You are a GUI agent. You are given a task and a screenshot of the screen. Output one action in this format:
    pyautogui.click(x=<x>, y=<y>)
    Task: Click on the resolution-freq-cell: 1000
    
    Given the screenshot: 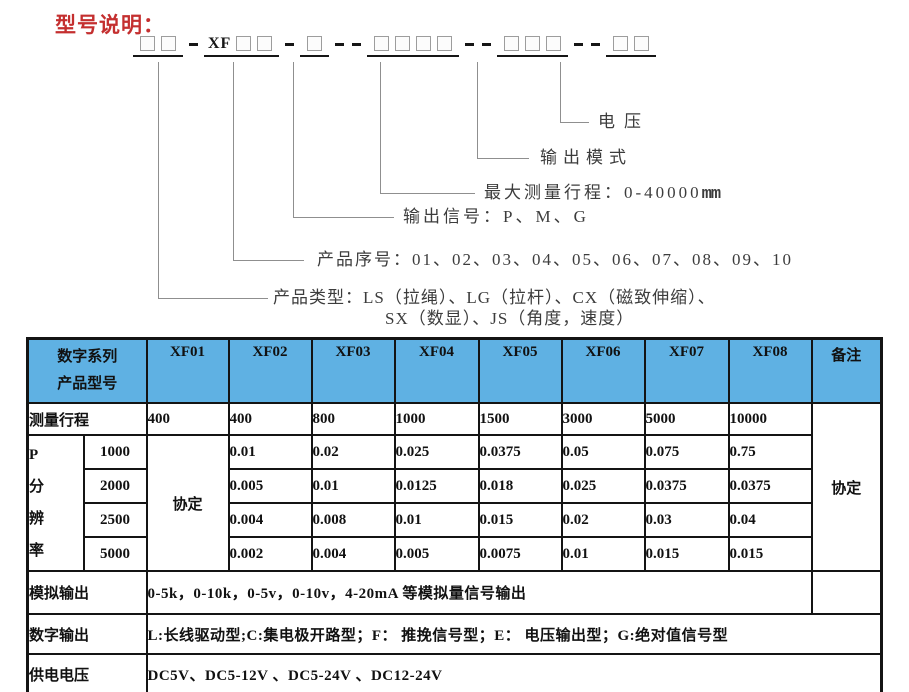 What is the action you would take?
    pyautogui.click(x=115, y=452)
    